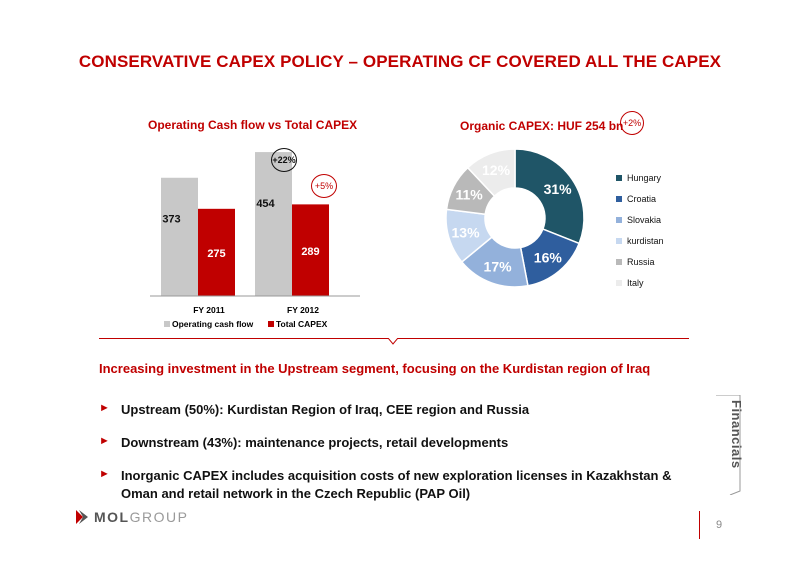 The height and width of the screenshot is (566, 800). I want to click on growth-badge-capex: +5%, so click(324, 186).